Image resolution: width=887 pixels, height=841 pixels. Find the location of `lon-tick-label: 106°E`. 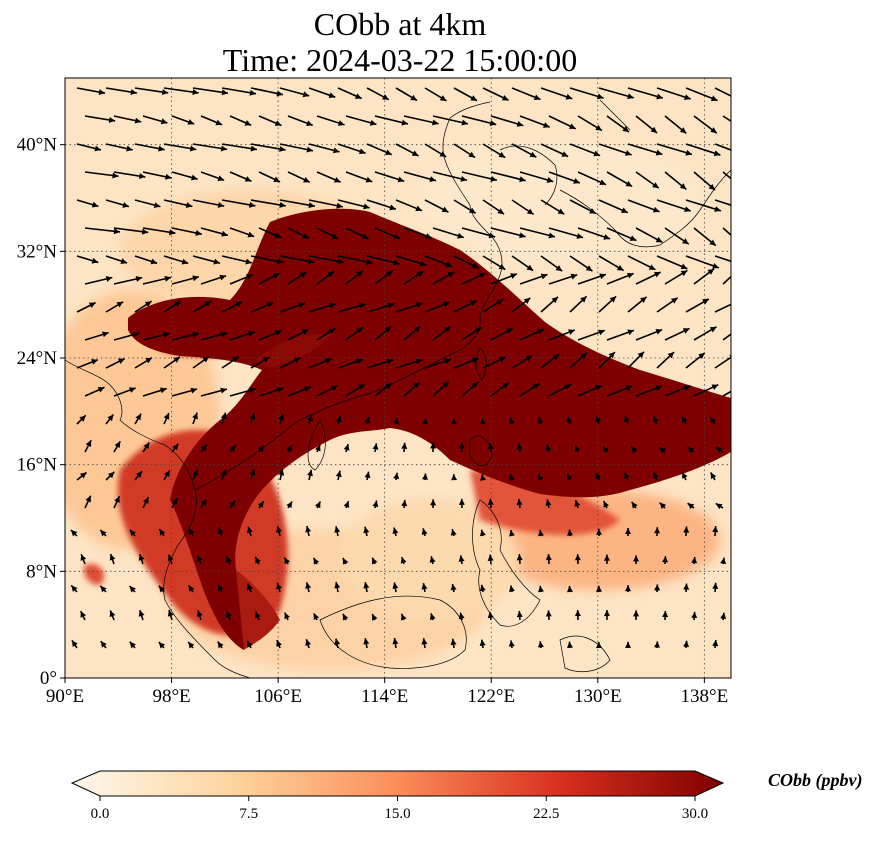

lon-tick-label: 106°E is located at coordinates (278, 696).